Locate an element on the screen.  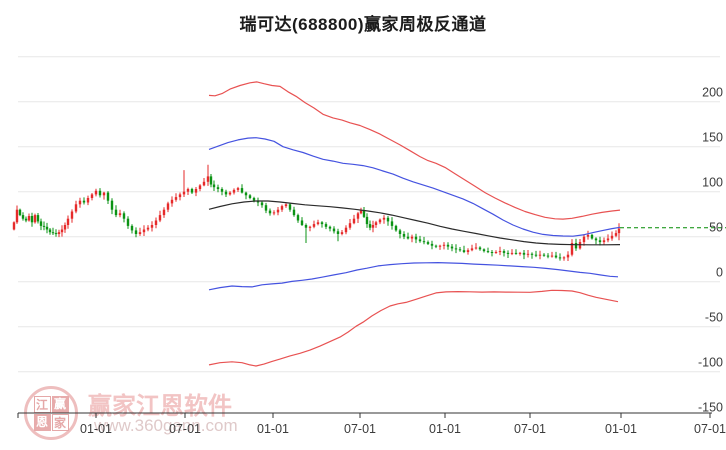
lower-red-channel-line is located at coordinates (413, 328).